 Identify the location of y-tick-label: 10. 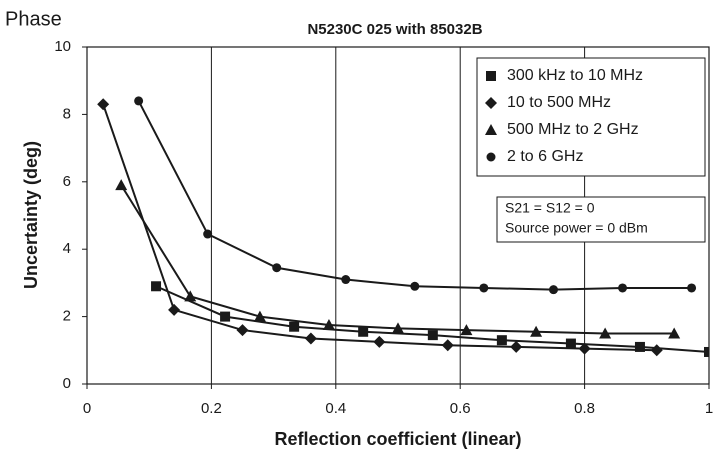
(62, 46).